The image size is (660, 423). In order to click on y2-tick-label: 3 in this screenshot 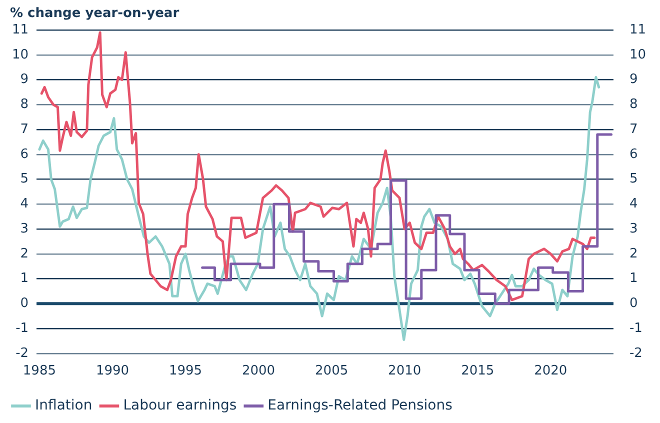, I will do `click(633, 228)`.